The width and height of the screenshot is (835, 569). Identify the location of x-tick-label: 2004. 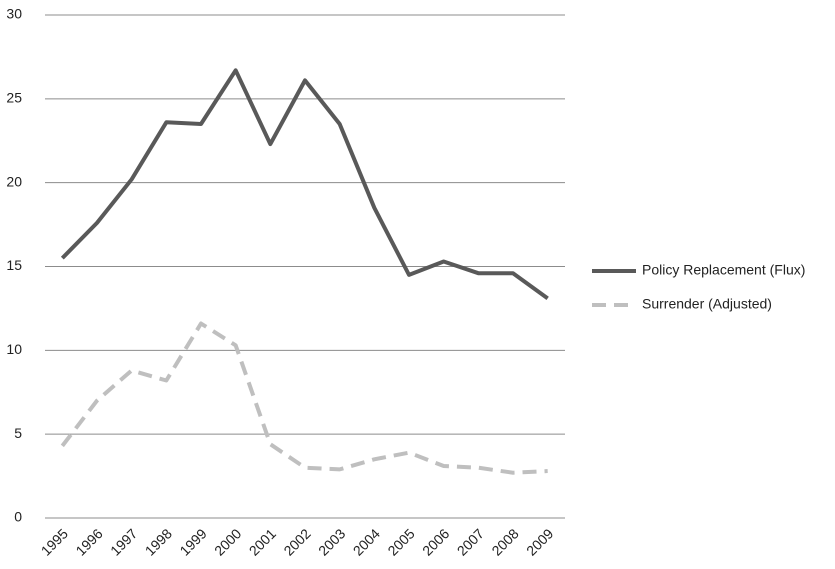
(366, 541).